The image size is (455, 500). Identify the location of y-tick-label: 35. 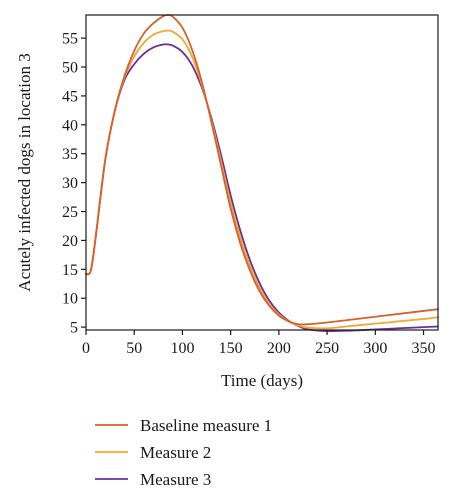
(70, 154).